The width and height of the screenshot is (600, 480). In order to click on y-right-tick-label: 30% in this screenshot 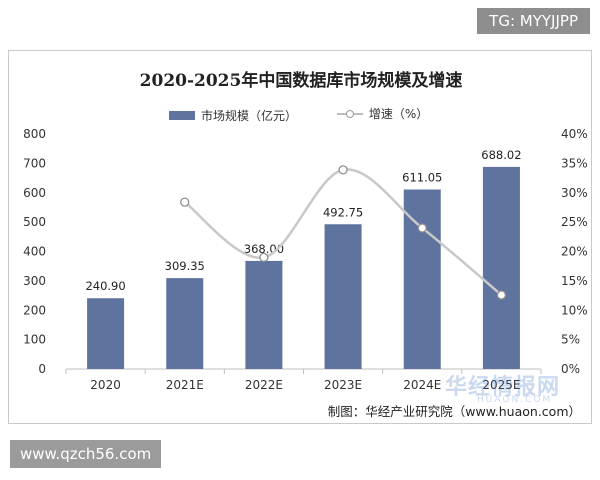, I will do `click(574, 193)`.